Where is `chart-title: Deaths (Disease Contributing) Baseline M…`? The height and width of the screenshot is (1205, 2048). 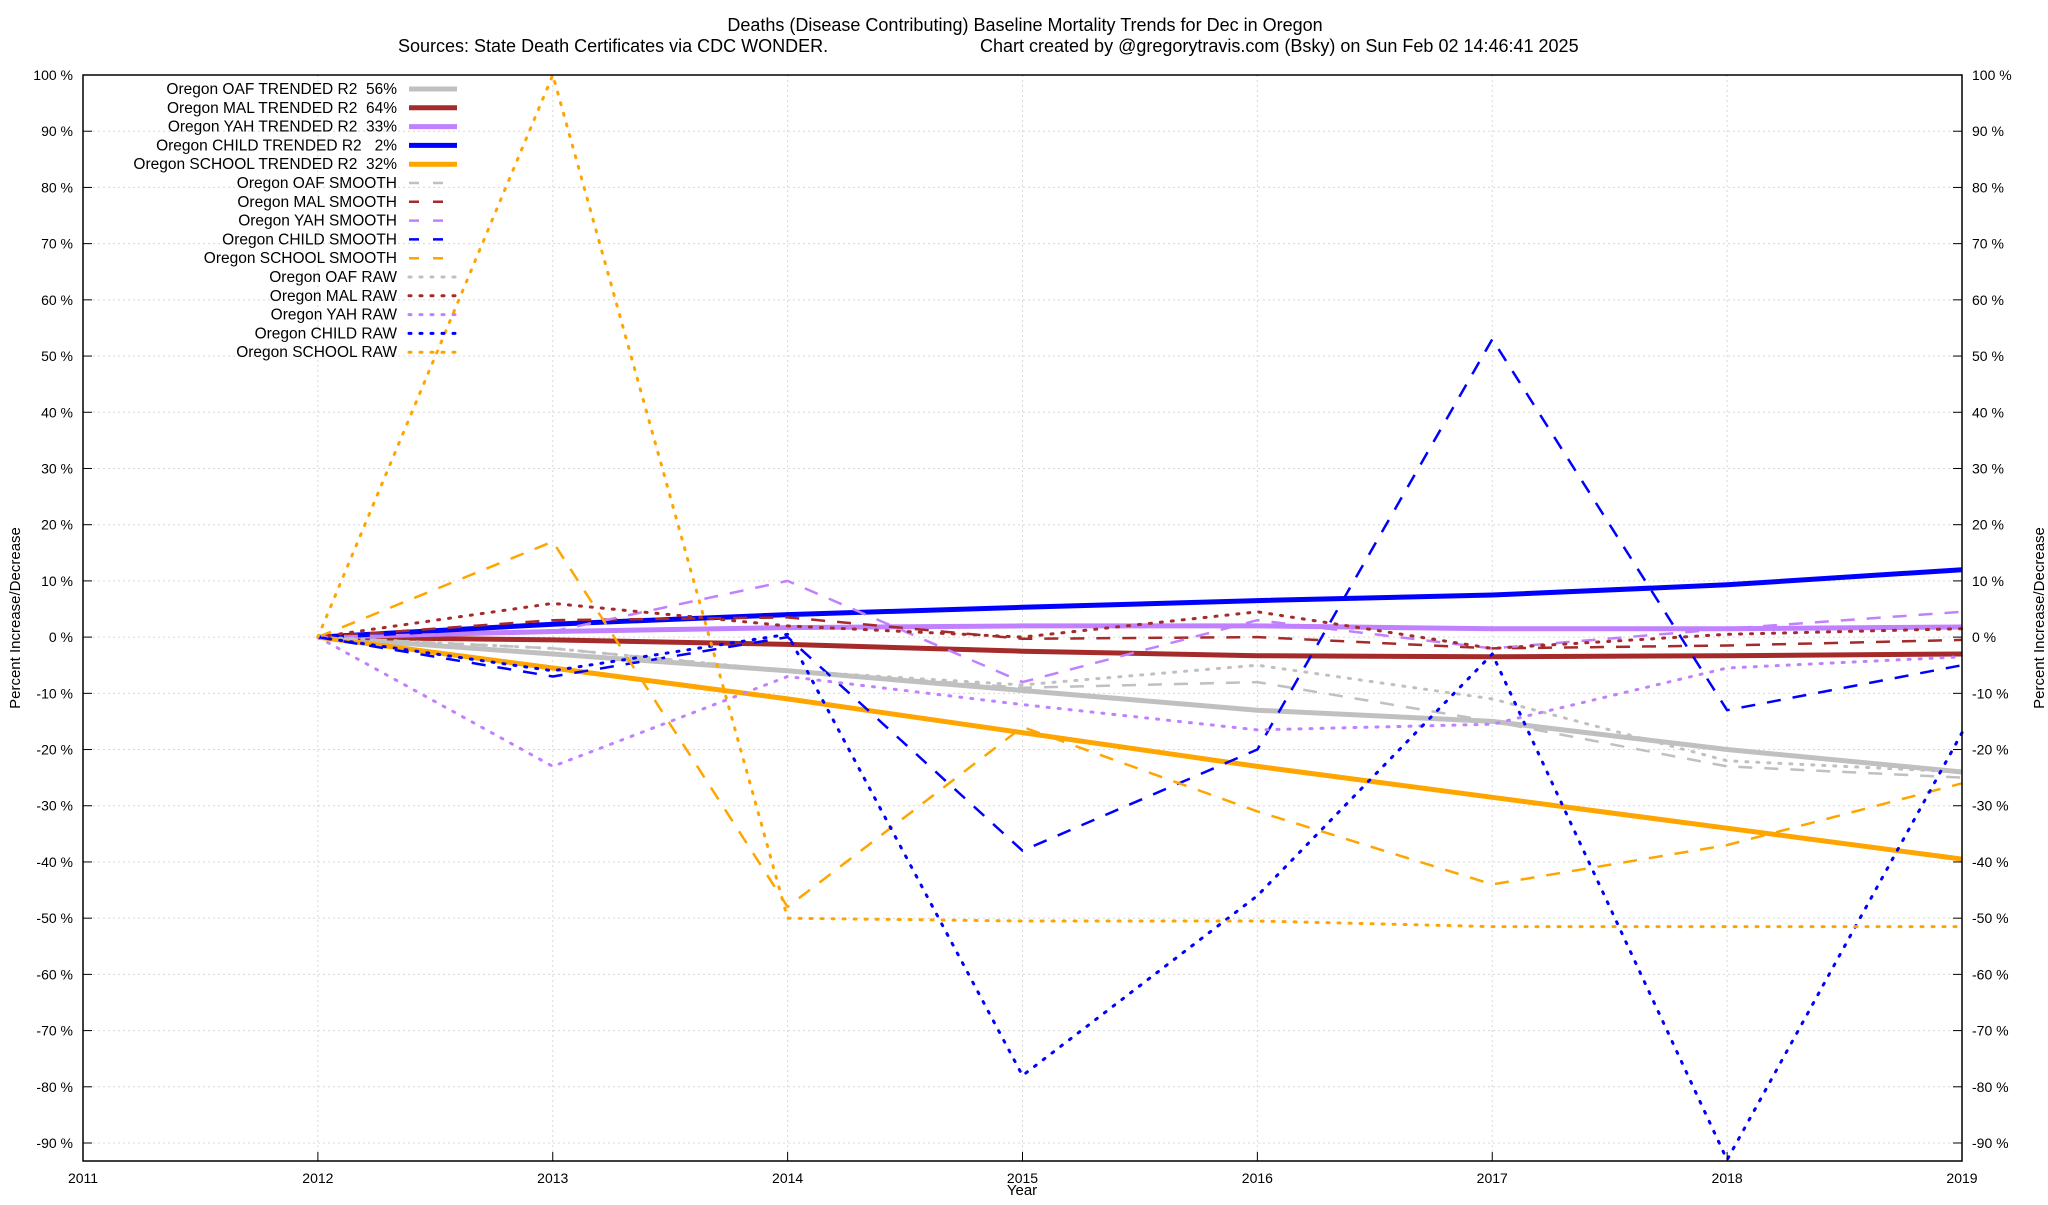
chart-title: Deaths (Disease Contributing) Baseline M… is located at coordinates (1024, 25).